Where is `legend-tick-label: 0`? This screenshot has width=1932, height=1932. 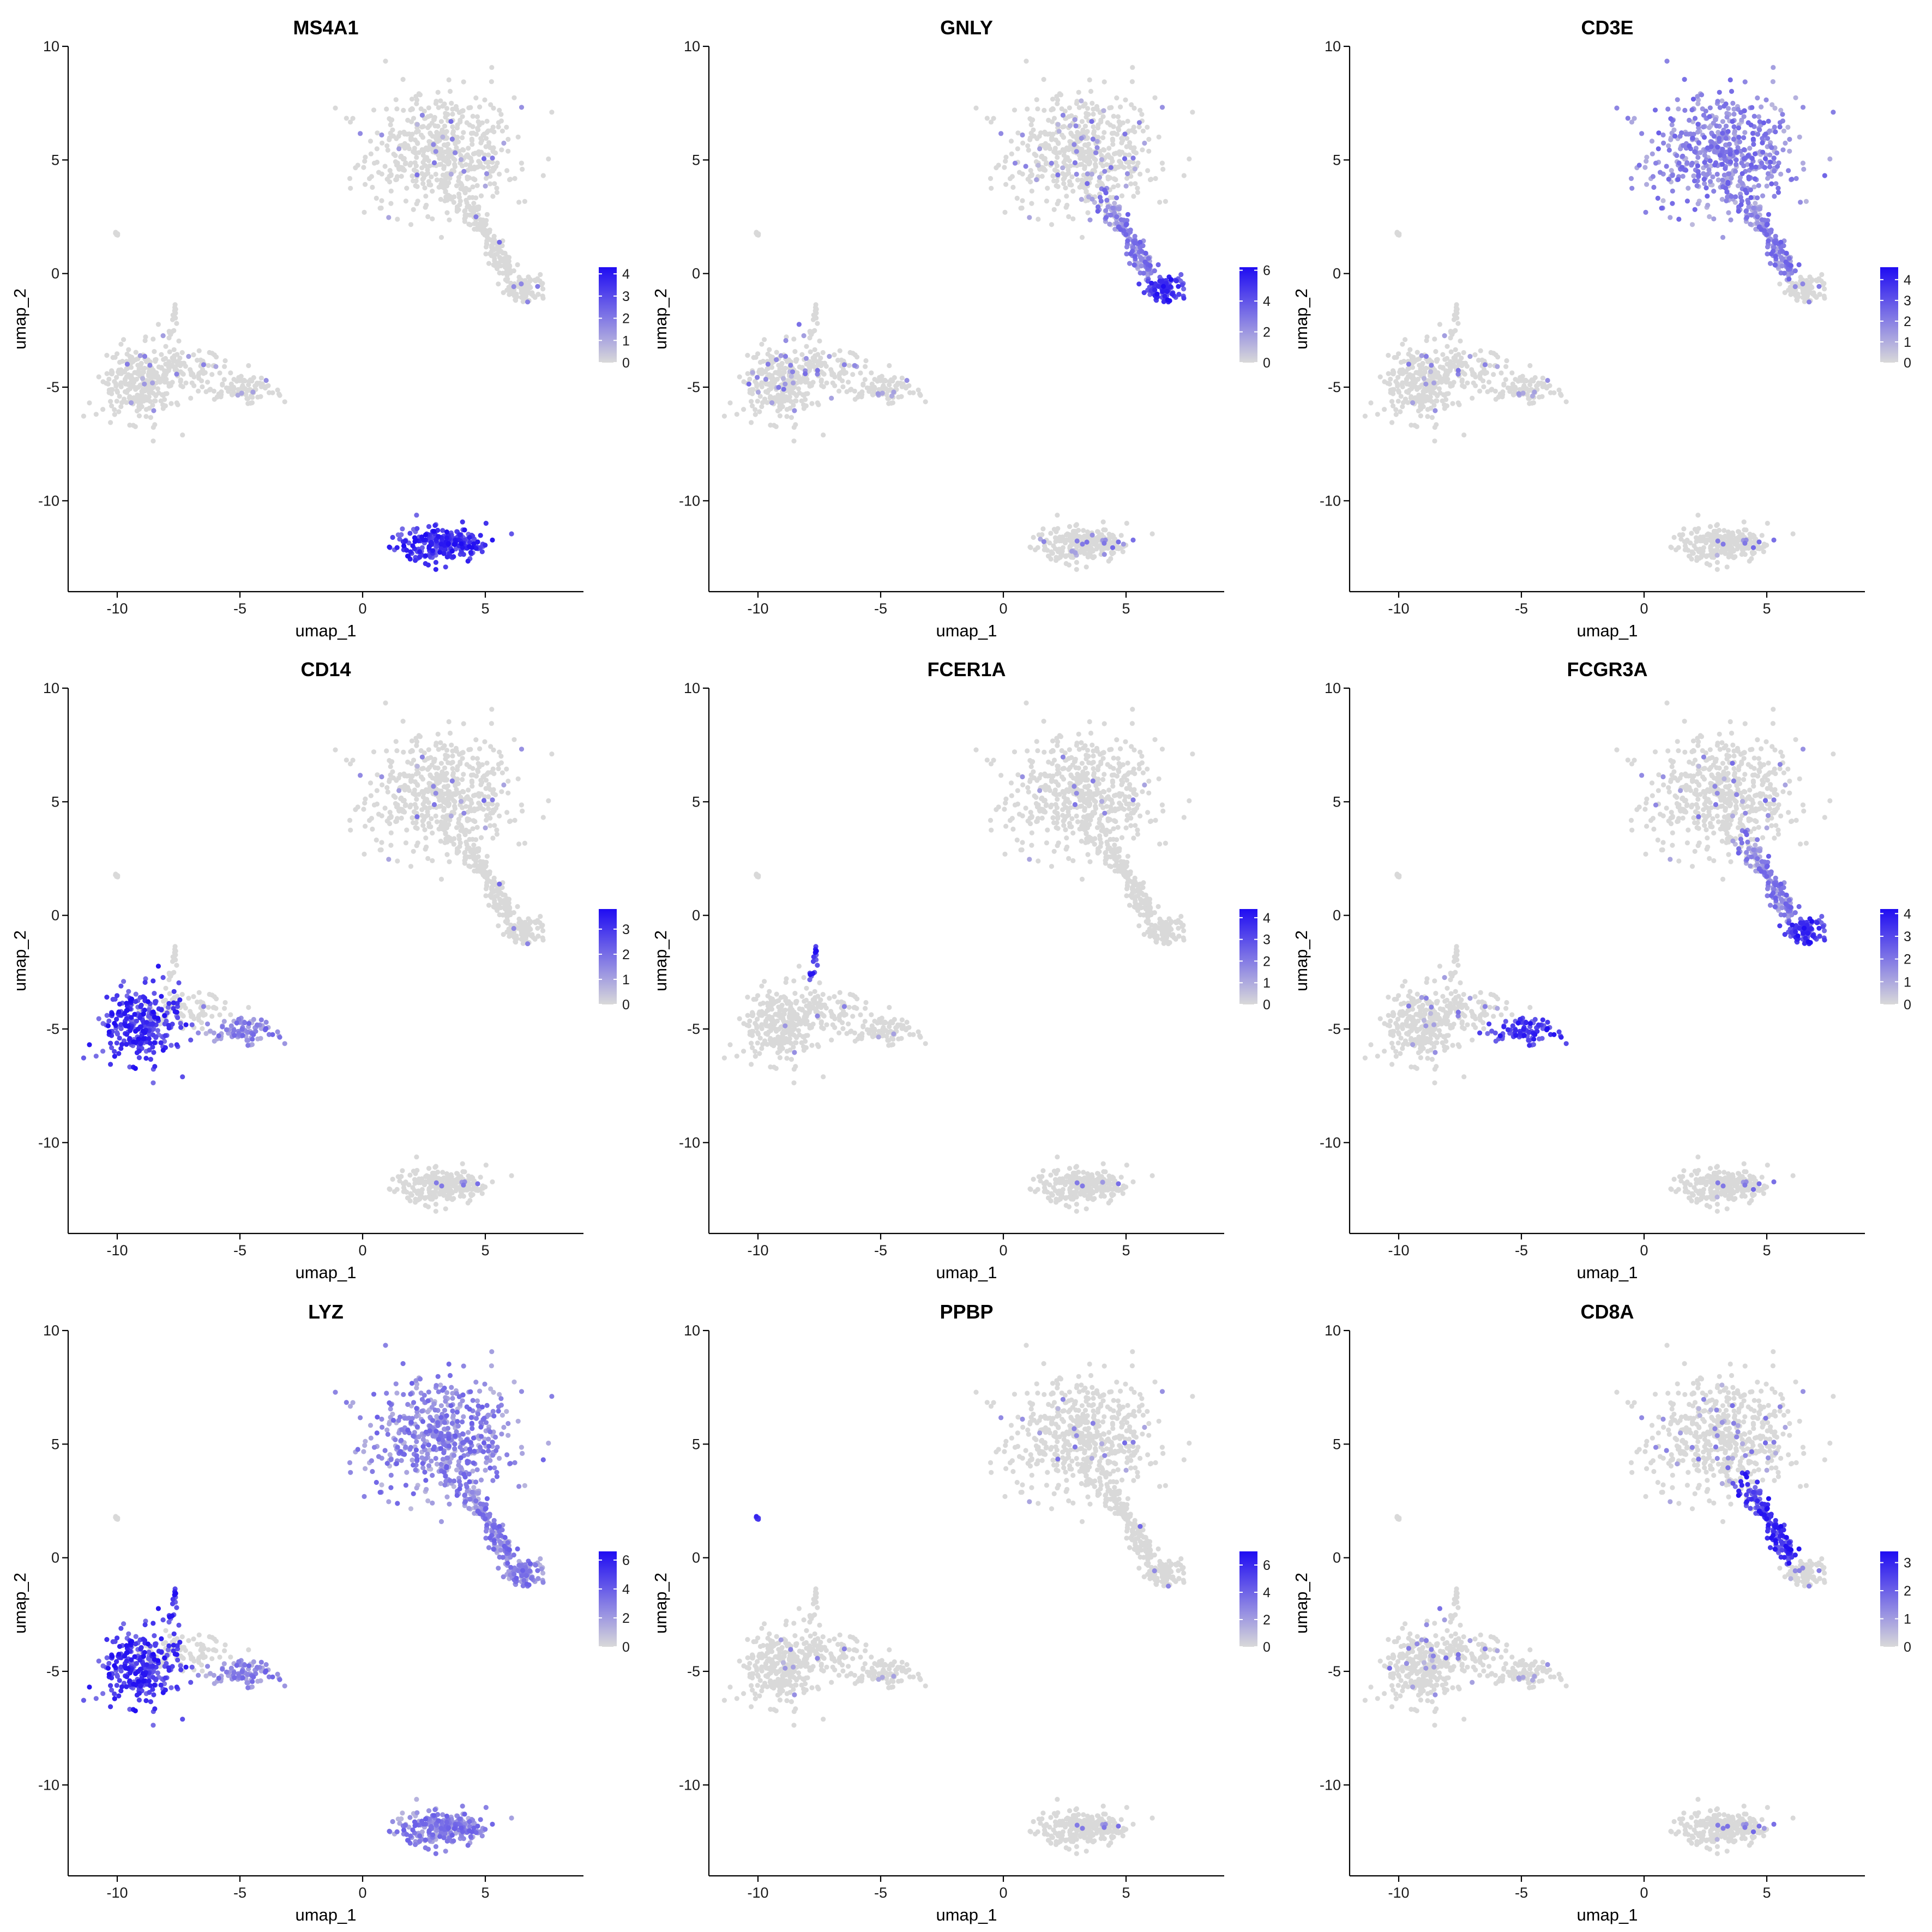 legend-tick-label: 0 is located at coordinates (626, 363).